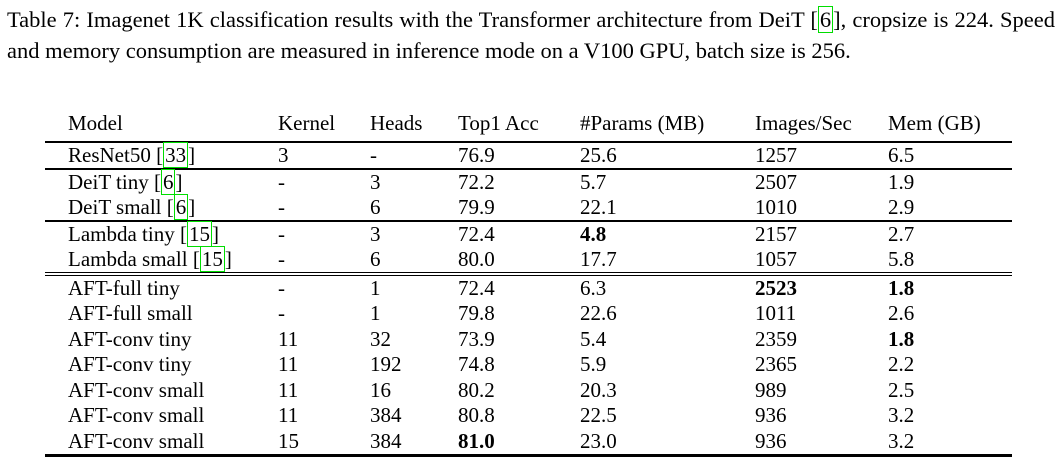  Describe the element at coordinates (380, 389) in the screenshot. I see `cell-heads: 16` at that location.